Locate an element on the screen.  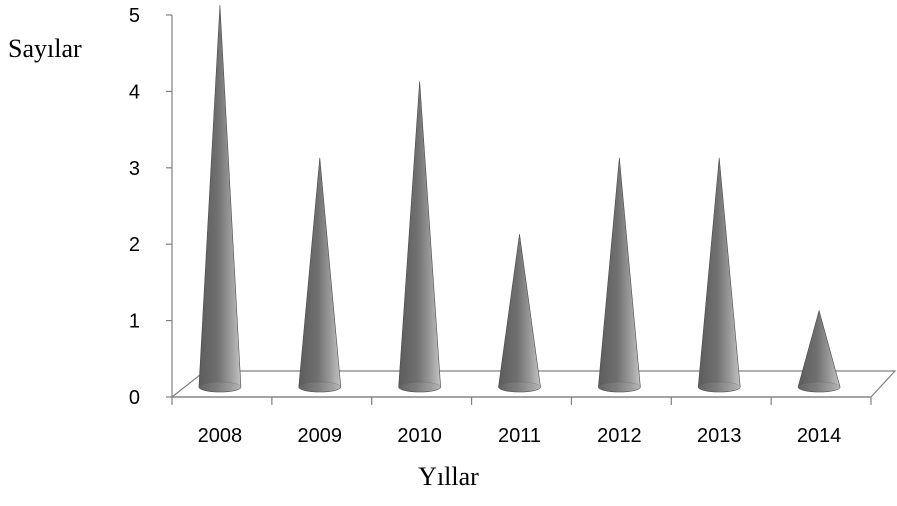
cone-bar-2014 is located at coordinates (819, 351).